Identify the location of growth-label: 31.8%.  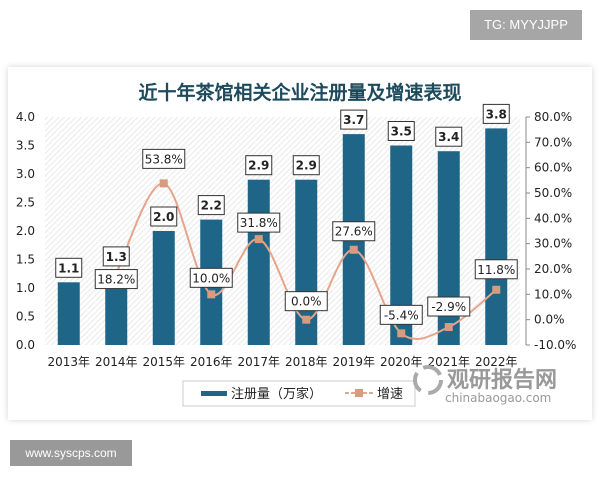
(259, 223).